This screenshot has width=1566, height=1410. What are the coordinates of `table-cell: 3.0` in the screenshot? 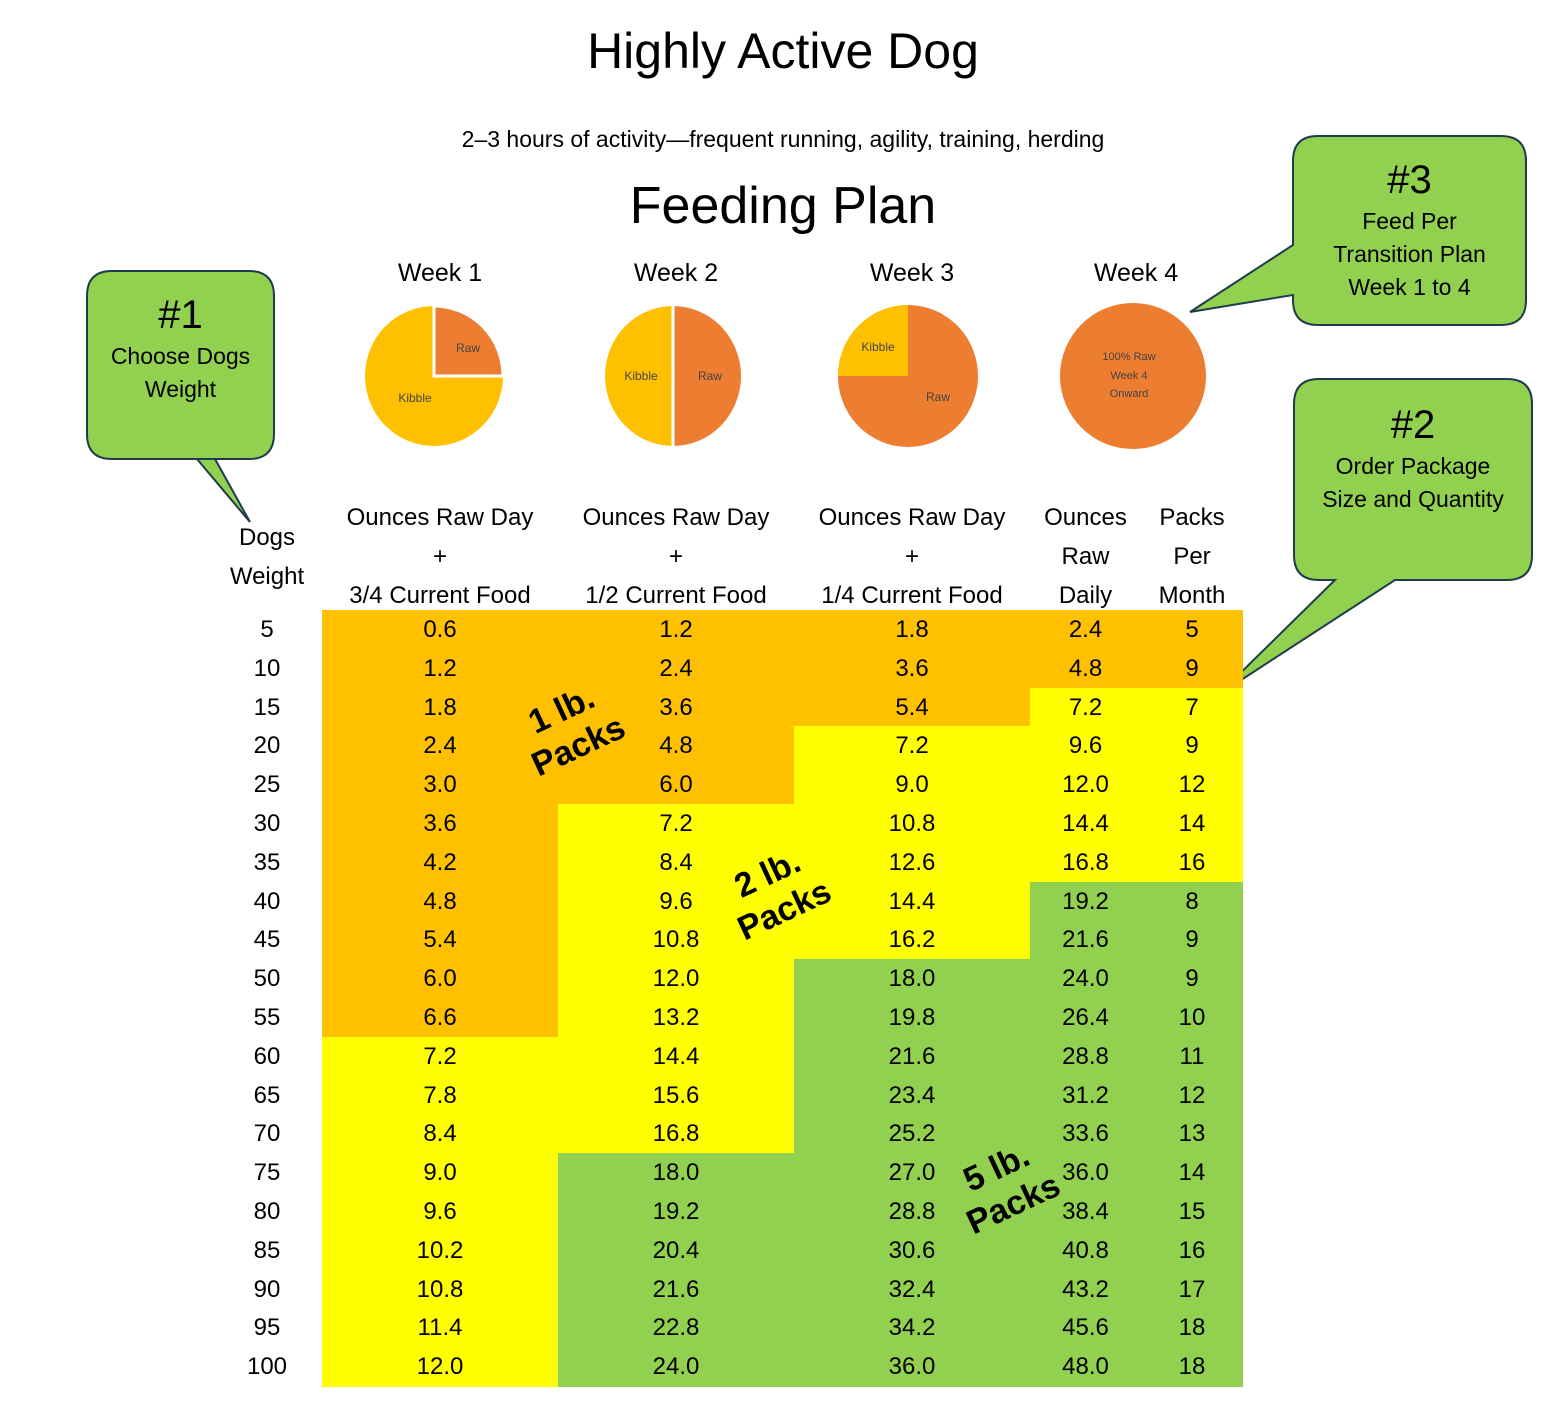 It's located at (440, 785).